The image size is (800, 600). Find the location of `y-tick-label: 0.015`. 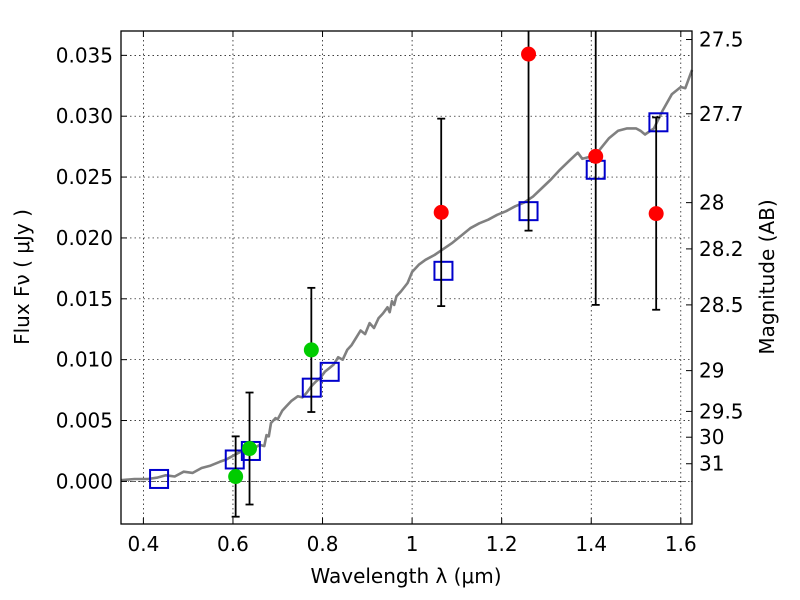

y-tick-label: 0.015 is located at coordinates (84, 299).